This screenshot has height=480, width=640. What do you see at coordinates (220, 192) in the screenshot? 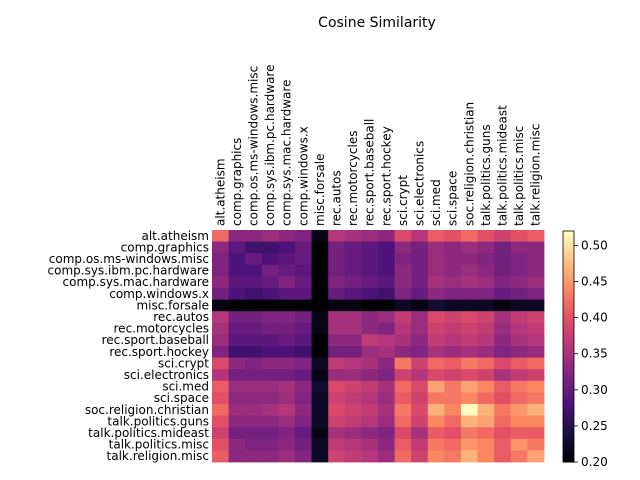
I see `x-tick-label: alt.atheism` at bounding box center [220, 192].